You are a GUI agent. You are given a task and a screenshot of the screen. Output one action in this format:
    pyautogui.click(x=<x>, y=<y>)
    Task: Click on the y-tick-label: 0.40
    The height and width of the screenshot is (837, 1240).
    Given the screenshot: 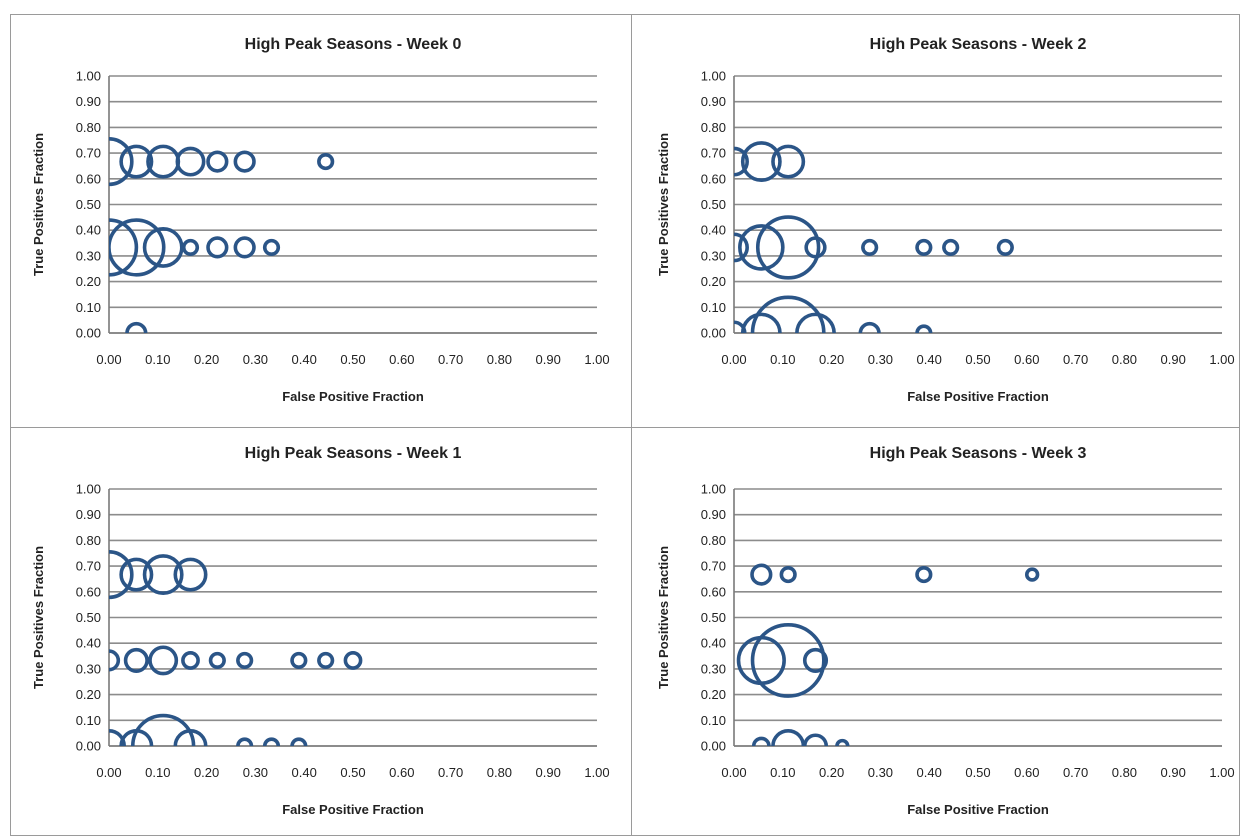 What is the action you would take?
    pyautogui.click(x=713, y=230)
    